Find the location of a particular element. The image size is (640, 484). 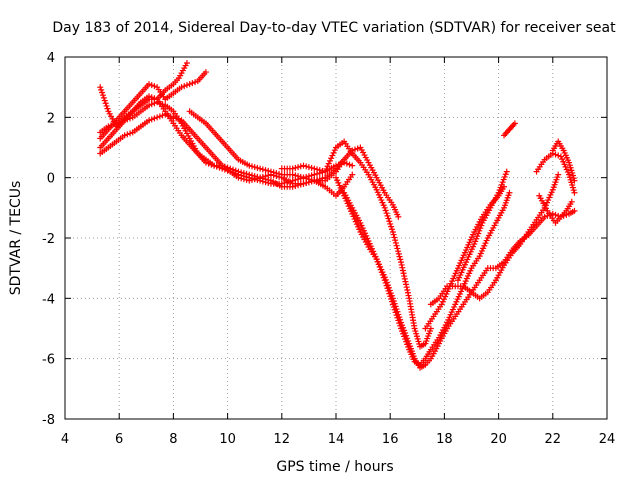

x-tick-label: 8 is located at coordinates (173, 439).